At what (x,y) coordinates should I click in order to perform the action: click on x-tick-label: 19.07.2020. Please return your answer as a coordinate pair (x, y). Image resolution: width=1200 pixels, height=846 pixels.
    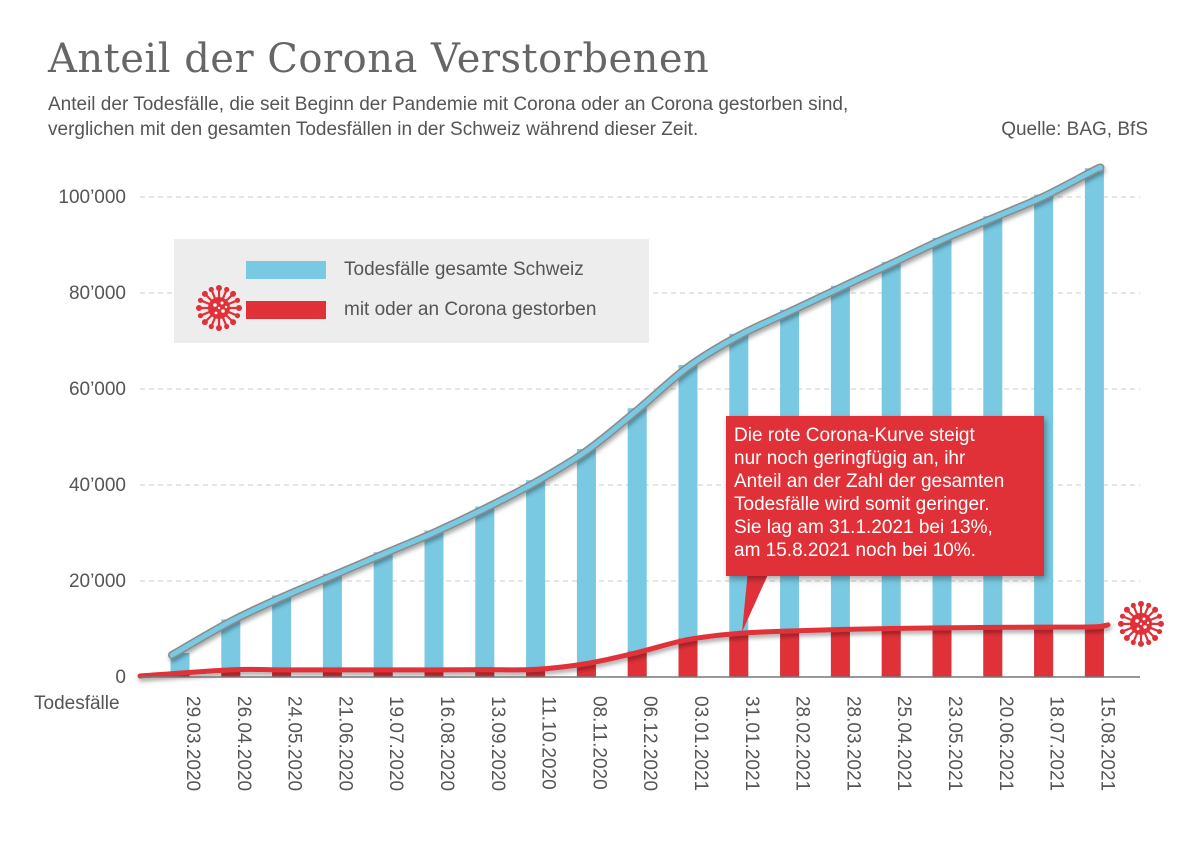
    Looking at the image, I should click on (395, 743).